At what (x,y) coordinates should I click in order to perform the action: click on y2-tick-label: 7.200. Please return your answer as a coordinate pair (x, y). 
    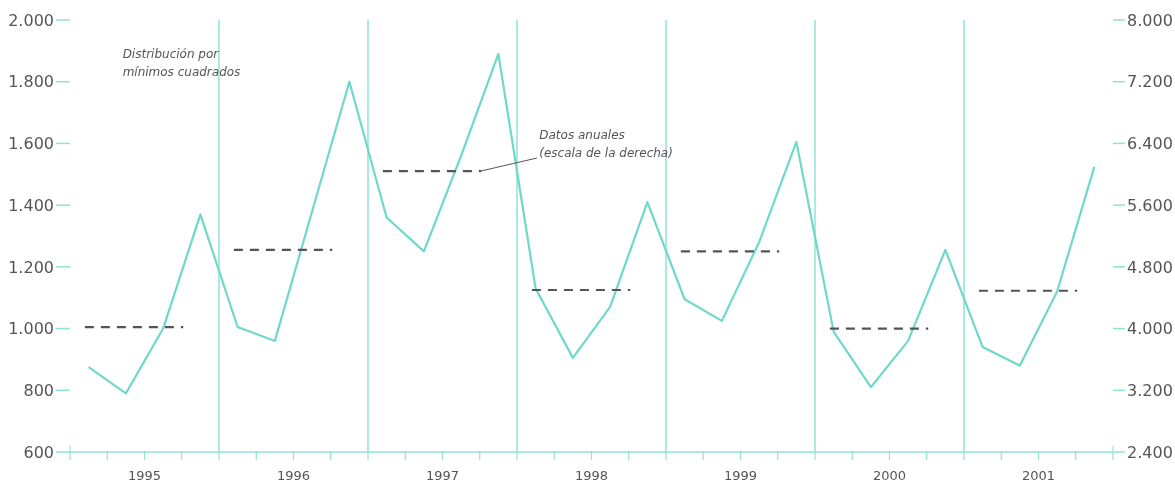
    Looking at the image, I should click on (1150, 82).